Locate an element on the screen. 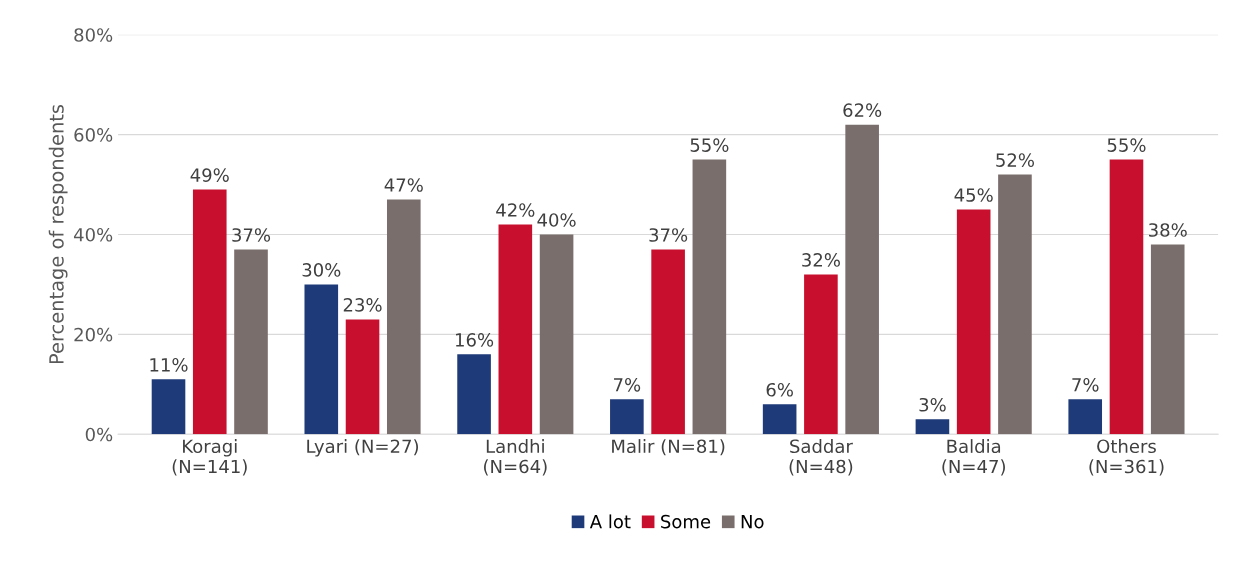 Image resolution: width=1243 pixels, height=579 pixels. data-label: 49% is located at coordinates (209, 175).